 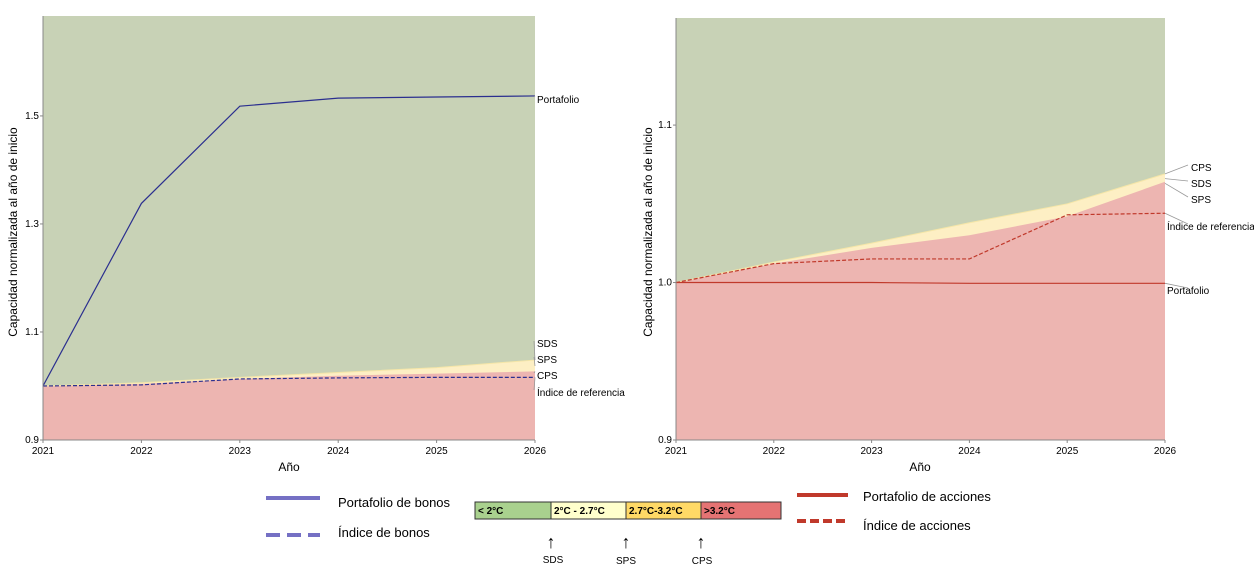 I want to click on legend-bond-index-label: Índice de bonos, so click(x=384, y=532).